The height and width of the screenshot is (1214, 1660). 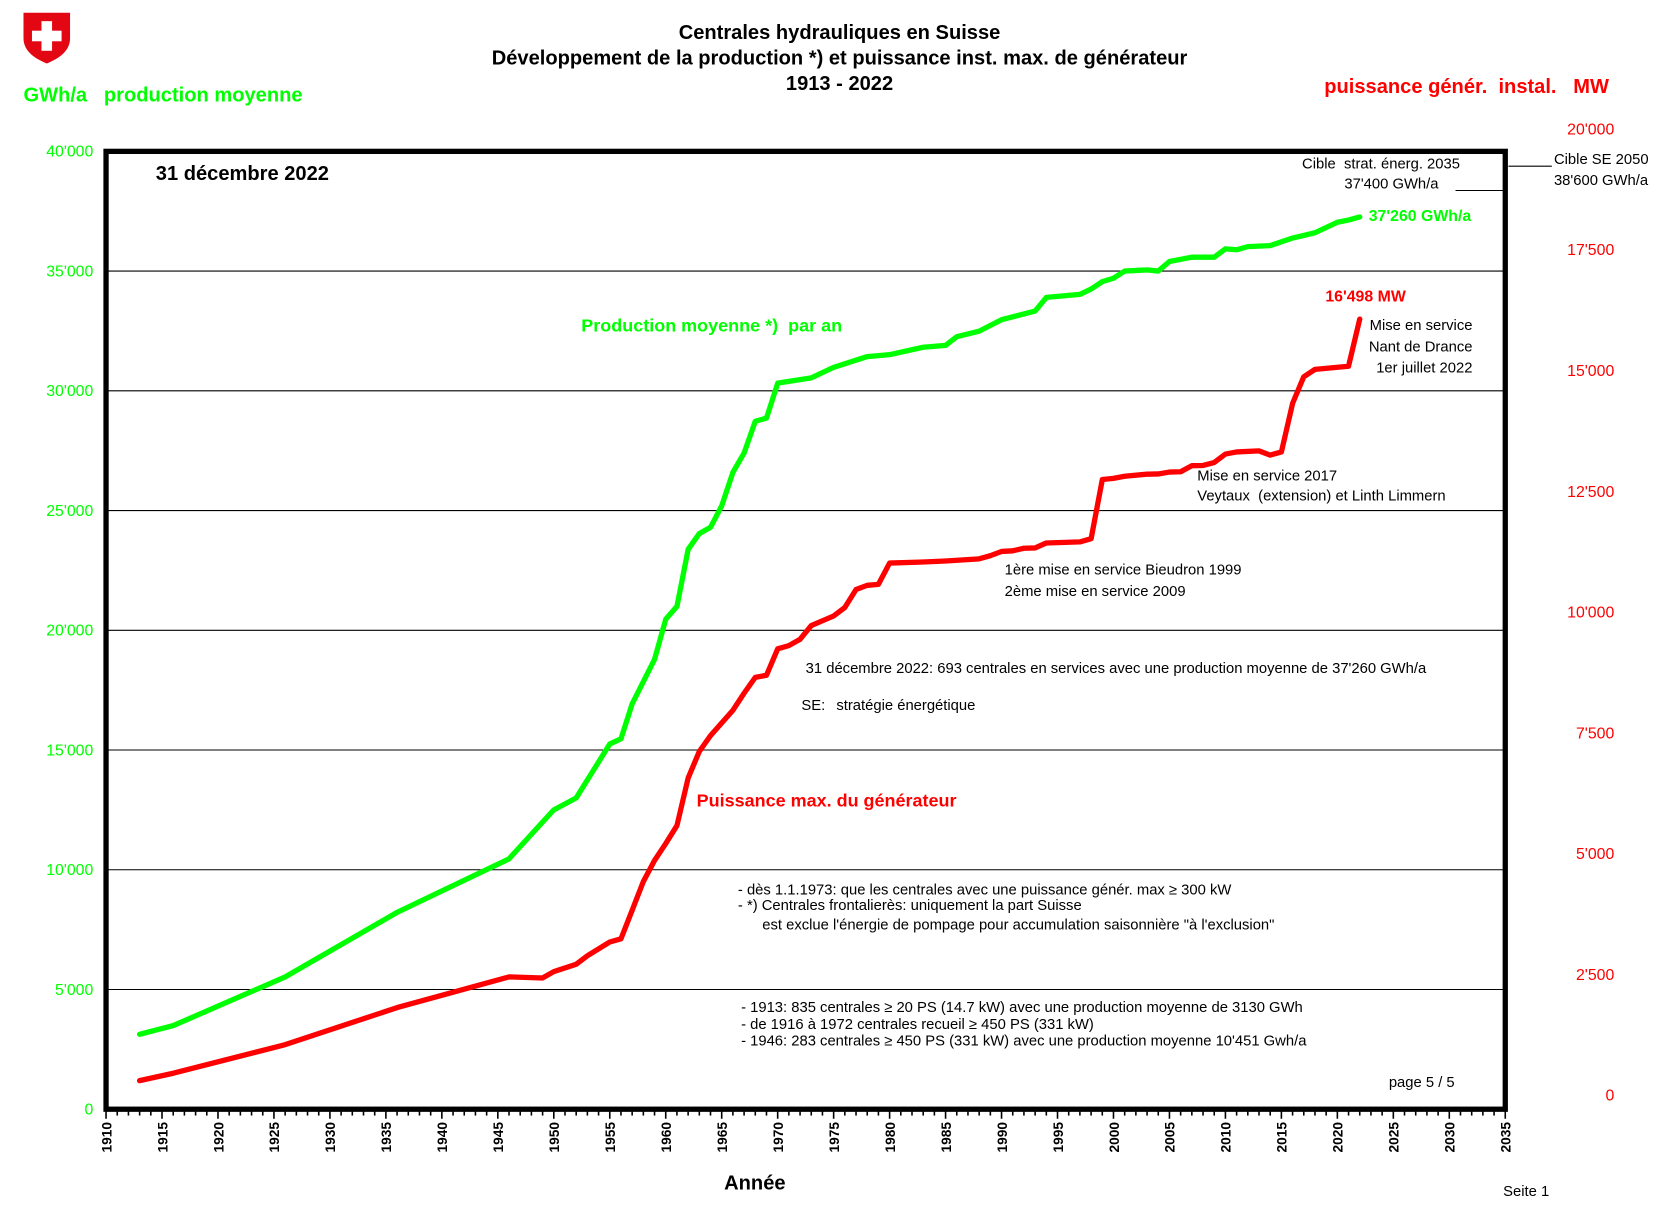 I want to click on y2-tick-label: 10'000, so click(x=1590, y=613).